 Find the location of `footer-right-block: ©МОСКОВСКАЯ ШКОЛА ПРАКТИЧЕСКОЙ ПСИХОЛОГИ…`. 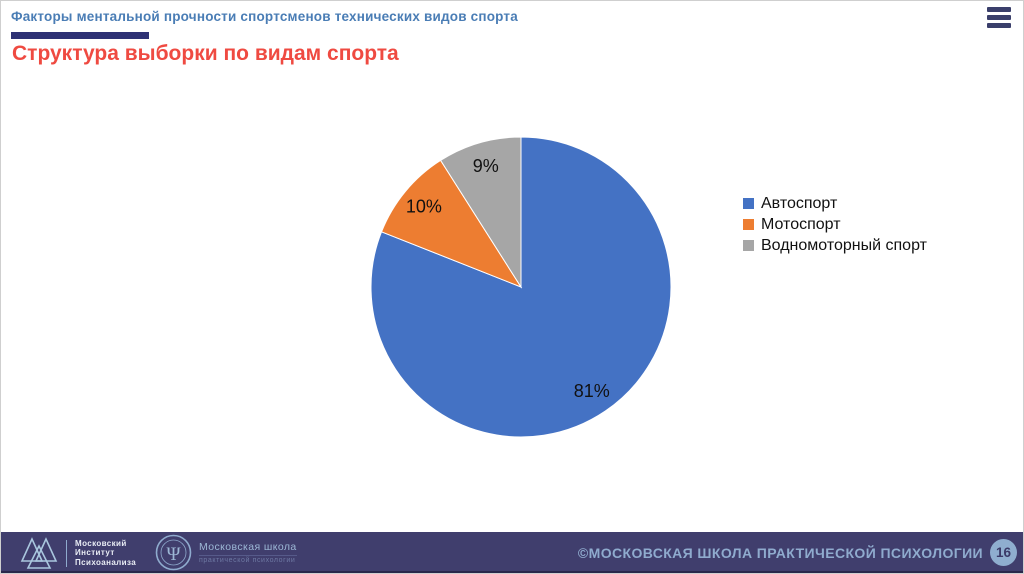

footer-right-block: ©МОСКОВСКАЯ ШКОЛА ПРАКТИЧЕСКОЙ ПСИХОЛОГИ… is located at coordinates (797, 552).